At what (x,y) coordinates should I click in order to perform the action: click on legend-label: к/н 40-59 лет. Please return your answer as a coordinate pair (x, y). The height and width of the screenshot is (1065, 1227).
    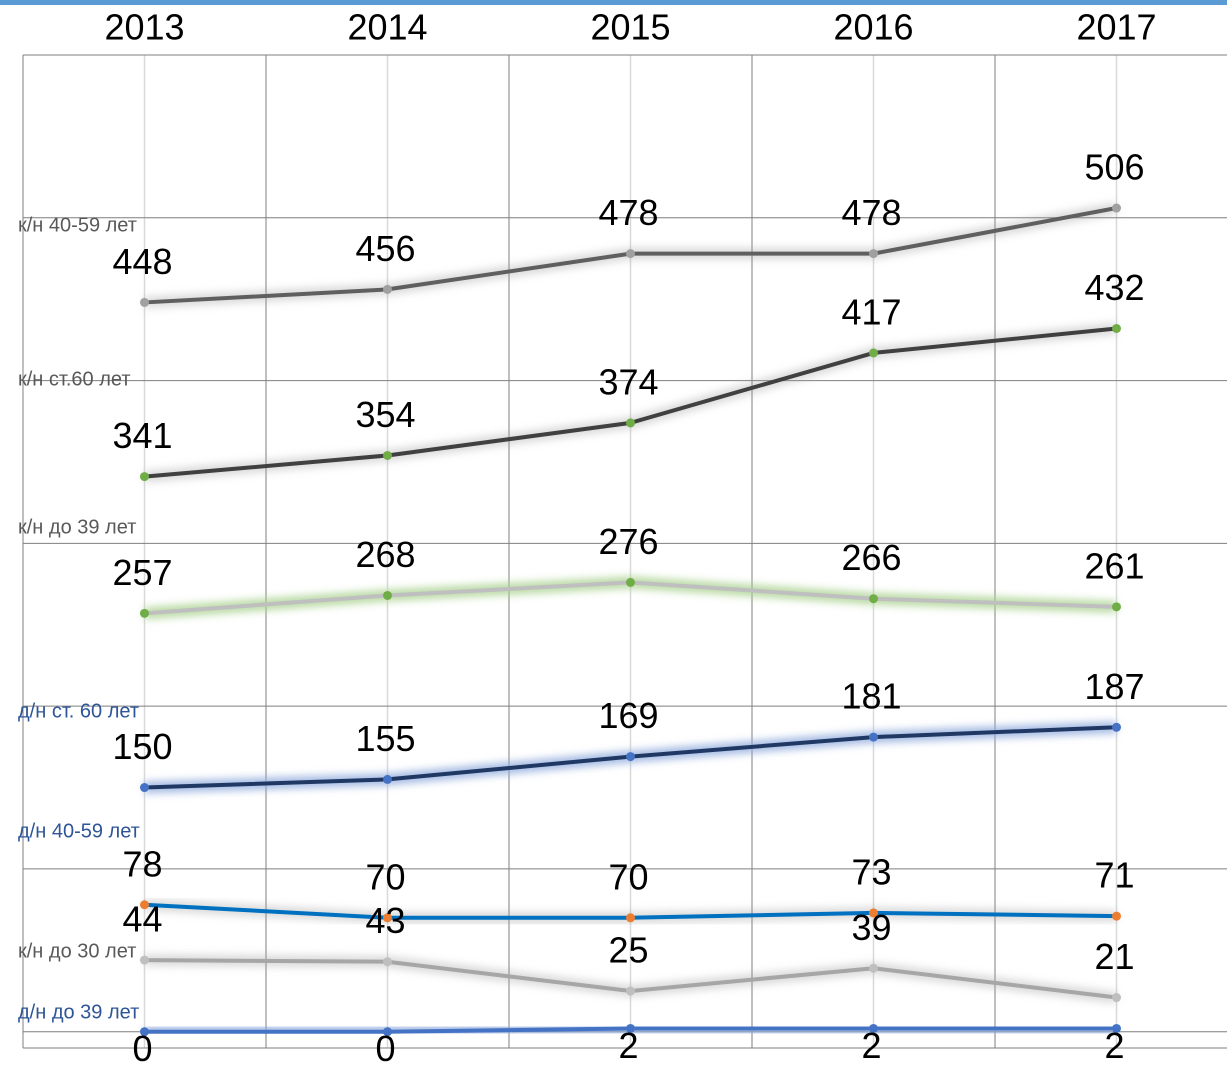
    Looking at the image, I should click on (77, 225).